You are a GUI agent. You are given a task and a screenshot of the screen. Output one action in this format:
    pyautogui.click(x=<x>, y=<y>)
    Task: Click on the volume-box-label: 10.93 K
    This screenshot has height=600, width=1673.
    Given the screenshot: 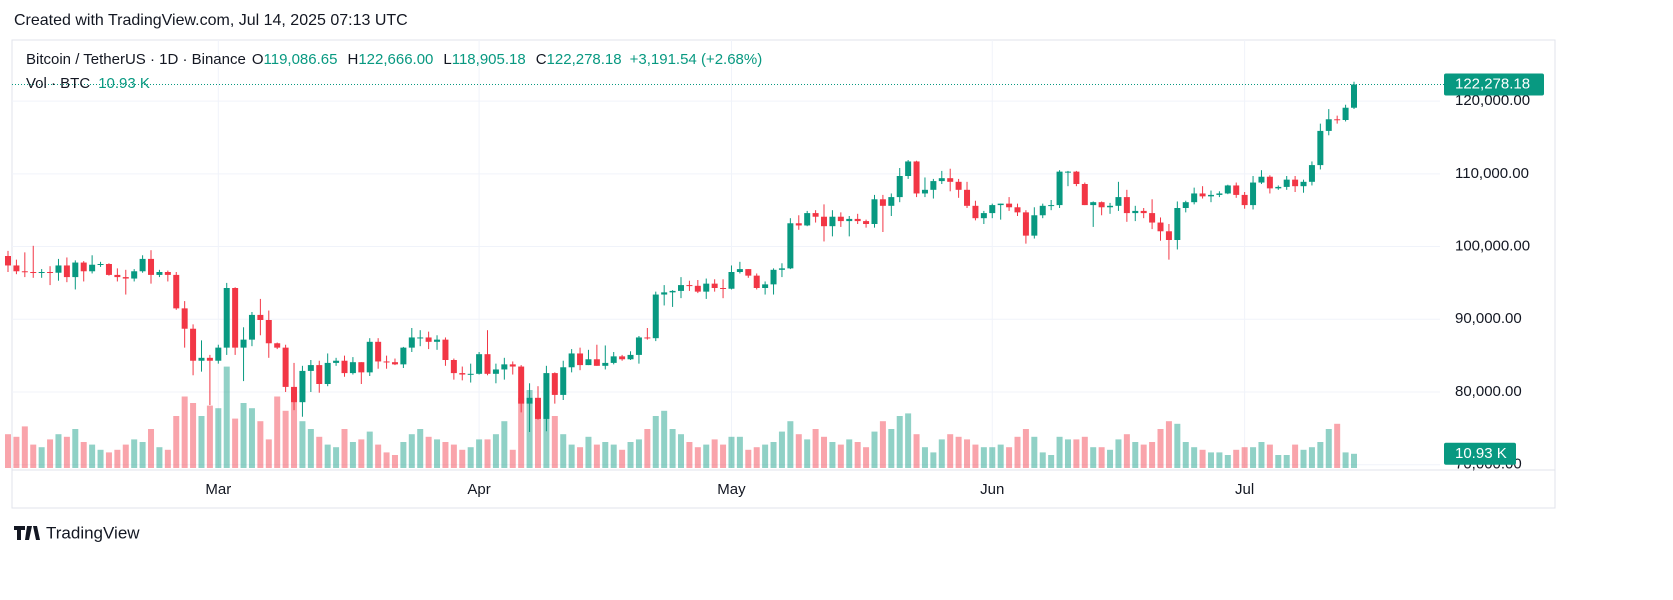 What is the action you would take?
    pyautogui.click(x=1481, y=453)
    